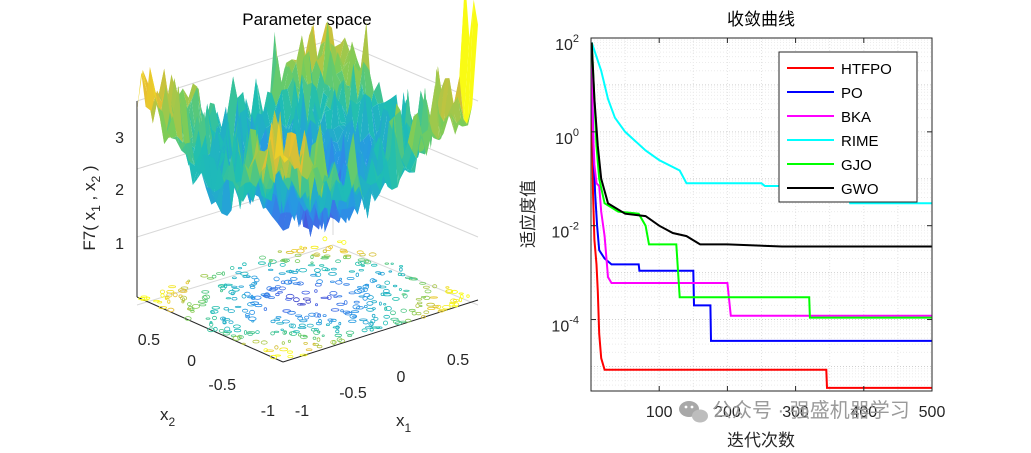  Describe the element at coordinates (191, 361) in the screenshot. I see `x2-tick-label: 0` at that location.